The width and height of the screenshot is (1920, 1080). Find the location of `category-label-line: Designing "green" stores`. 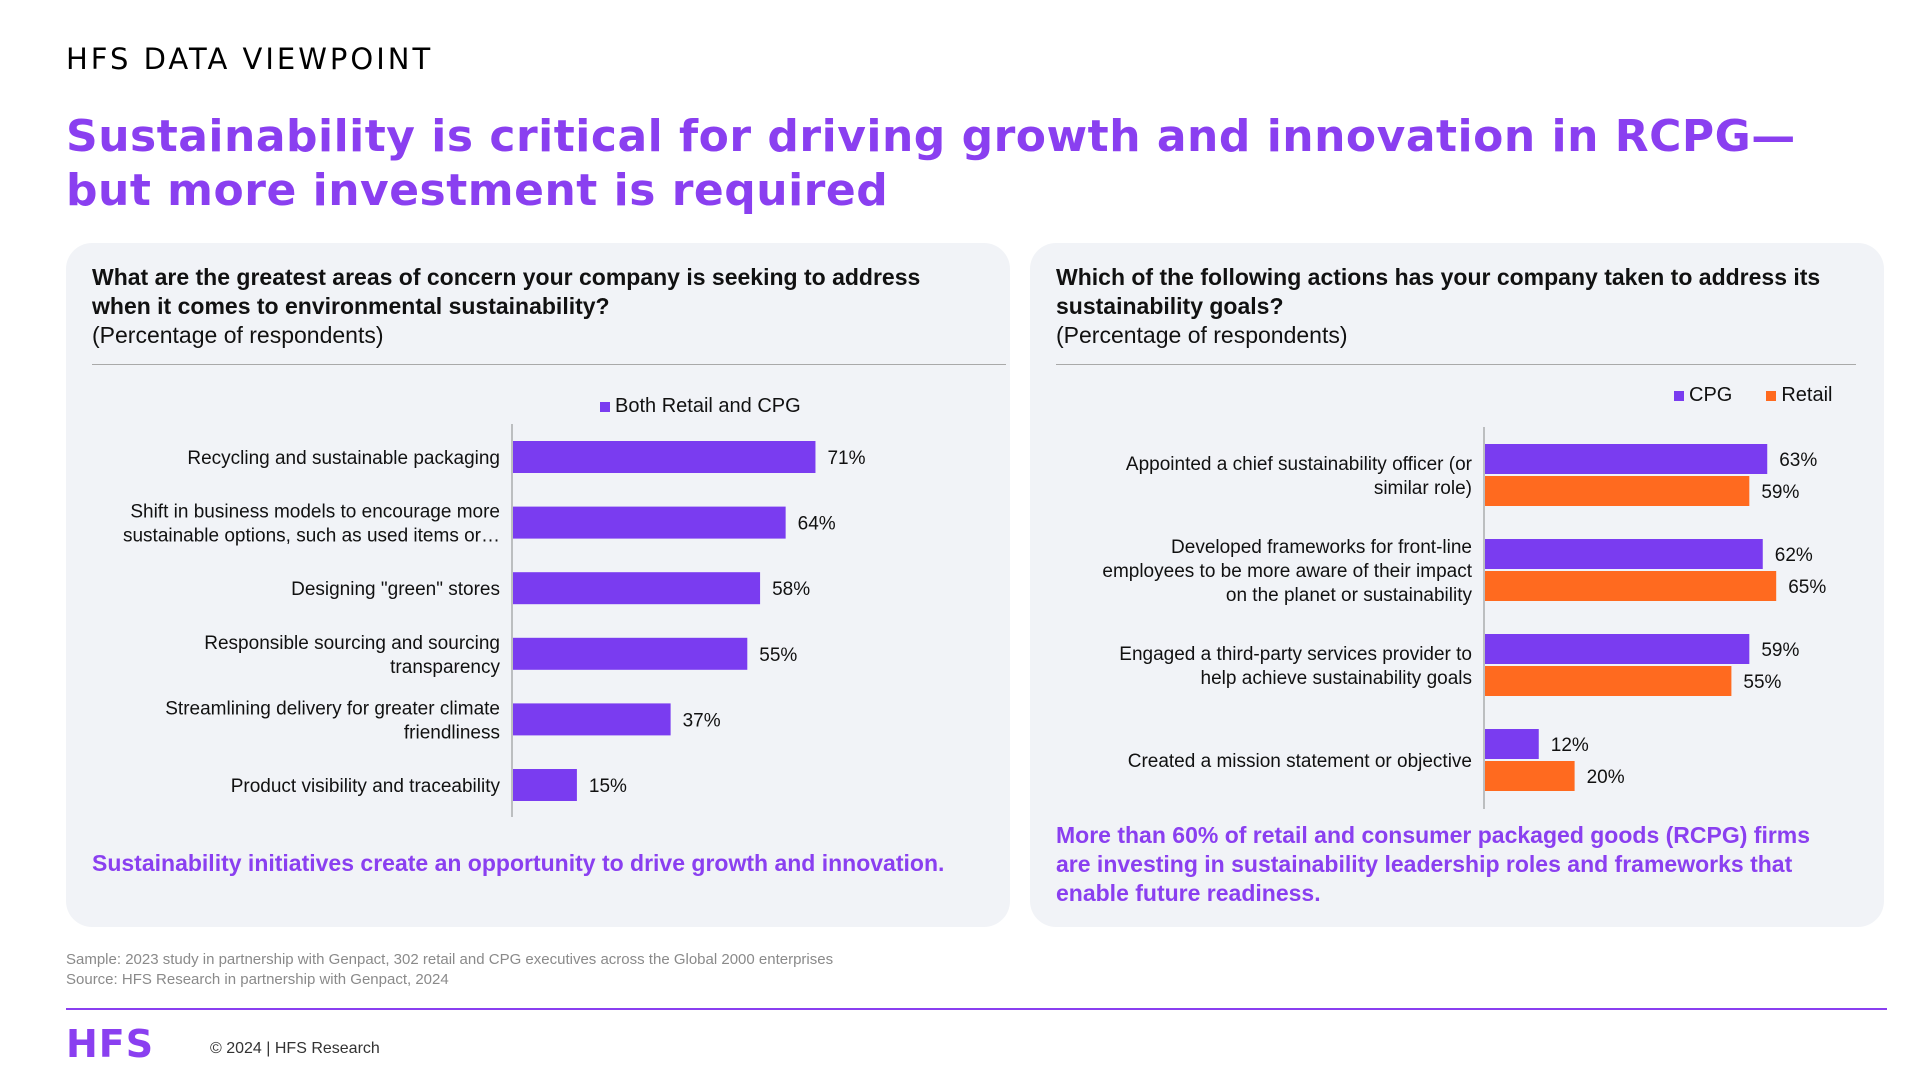

category-label-line: Designing "green" stores is located at coordinates (395, 589).